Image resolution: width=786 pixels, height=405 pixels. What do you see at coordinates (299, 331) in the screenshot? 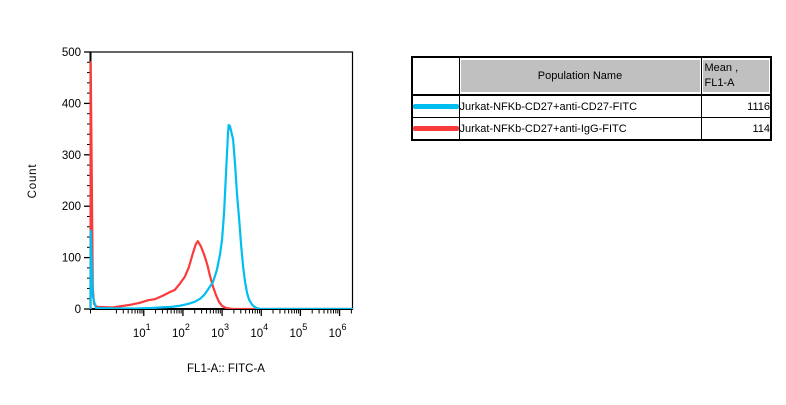
I see `svg-text: 10⁵` at bounding box center [299, 331].